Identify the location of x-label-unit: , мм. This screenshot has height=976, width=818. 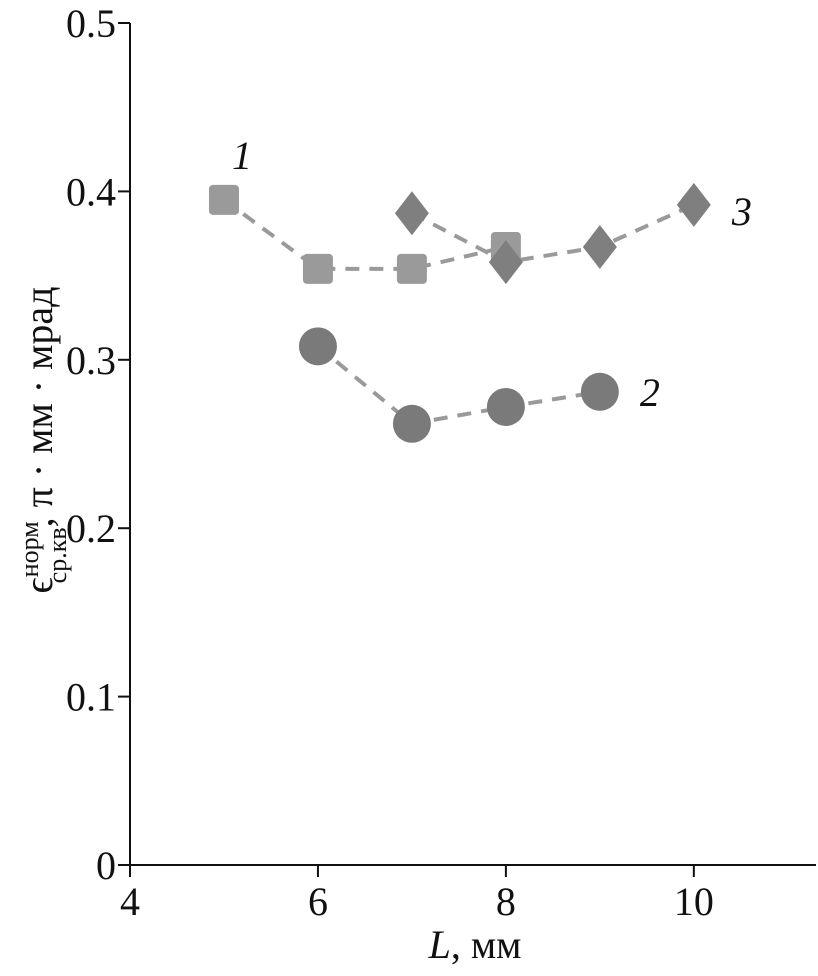
(486, 944).